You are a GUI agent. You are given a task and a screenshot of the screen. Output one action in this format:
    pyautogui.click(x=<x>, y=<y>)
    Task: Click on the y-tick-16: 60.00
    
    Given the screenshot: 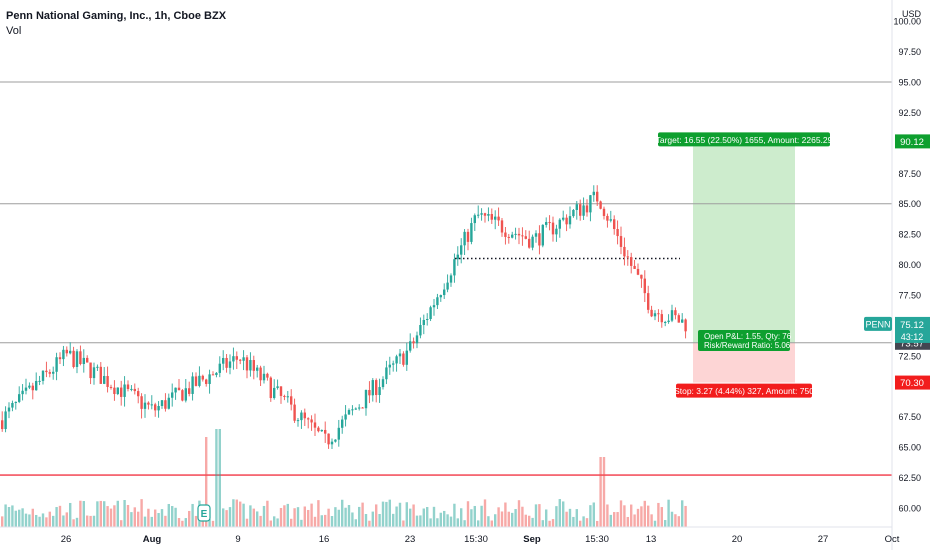 What is the action you would take?
    pyautogui.click(x=909, y=508)
    